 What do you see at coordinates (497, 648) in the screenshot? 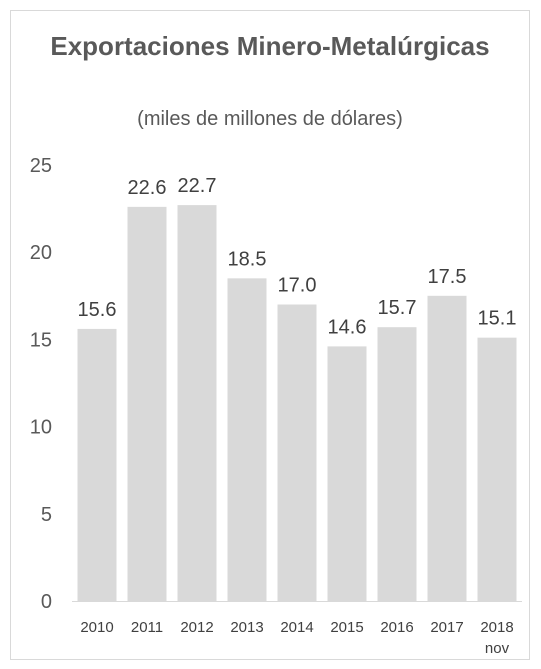
I see `x-tick-sublabel: nov` at bounding box center [497, 648].